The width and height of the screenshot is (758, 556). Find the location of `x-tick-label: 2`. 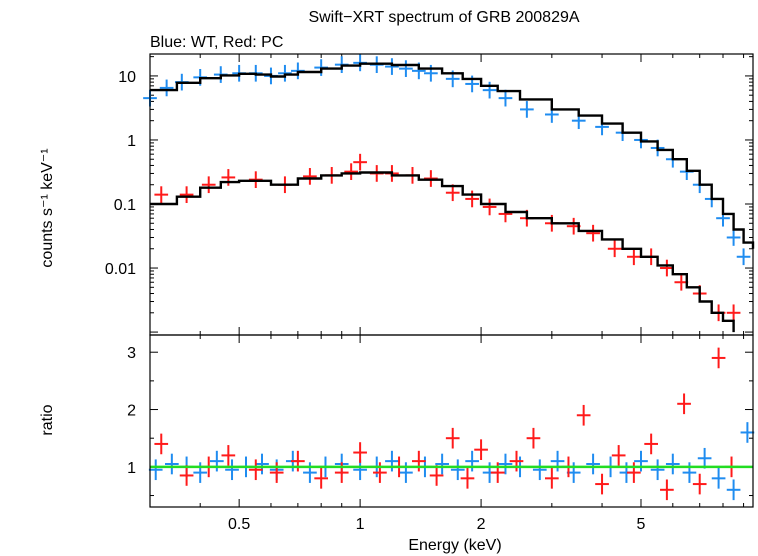

x-tick-label: 2 is located at coordinates (481, 524).